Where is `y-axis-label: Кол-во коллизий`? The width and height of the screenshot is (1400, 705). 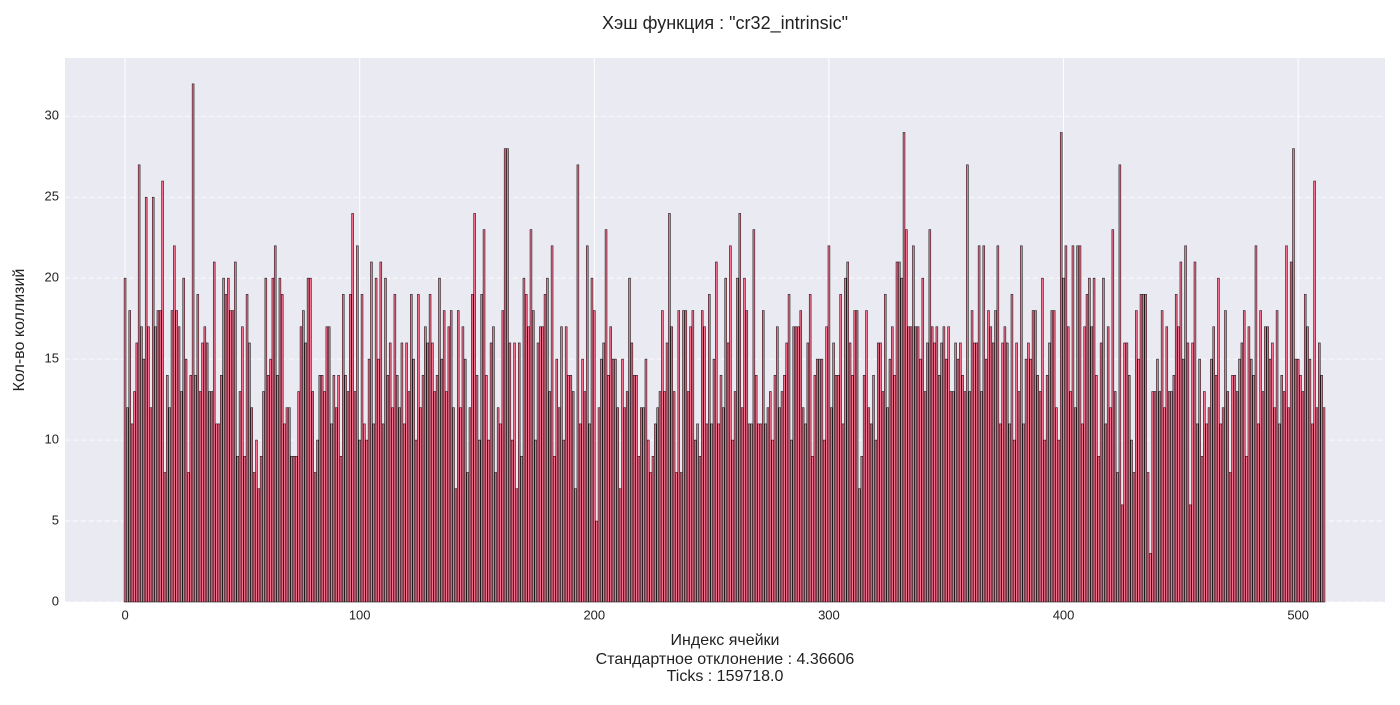 y-axis-label: Кол-во коллизий is located at coordinates (19, 330).